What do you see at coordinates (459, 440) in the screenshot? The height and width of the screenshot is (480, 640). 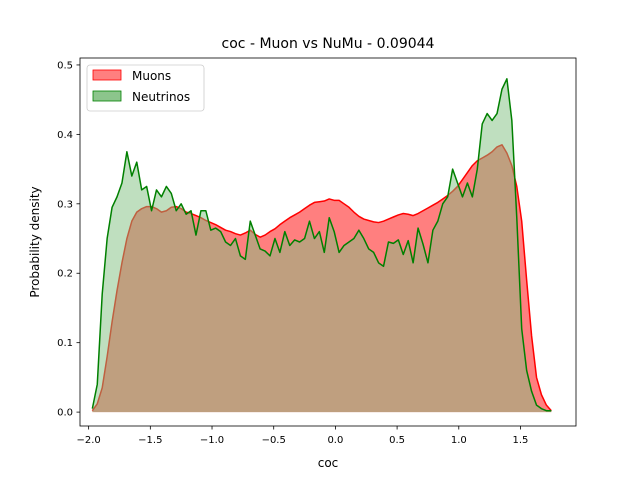 I see `x-tick-label: 1.0` at bounding box center [459, 440].